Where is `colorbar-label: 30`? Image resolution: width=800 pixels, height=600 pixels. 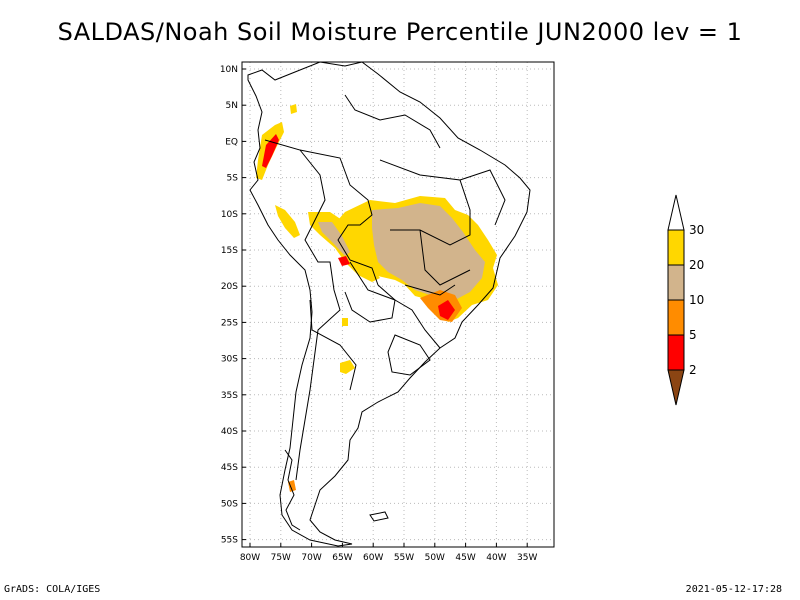 colorbar-label: 30 is located at coordinates (696, 230).